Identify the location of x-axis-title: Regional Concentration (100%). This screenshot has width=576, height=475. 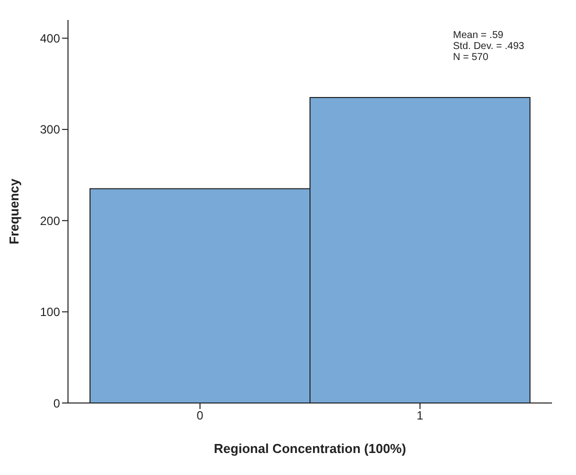
(310, 448).